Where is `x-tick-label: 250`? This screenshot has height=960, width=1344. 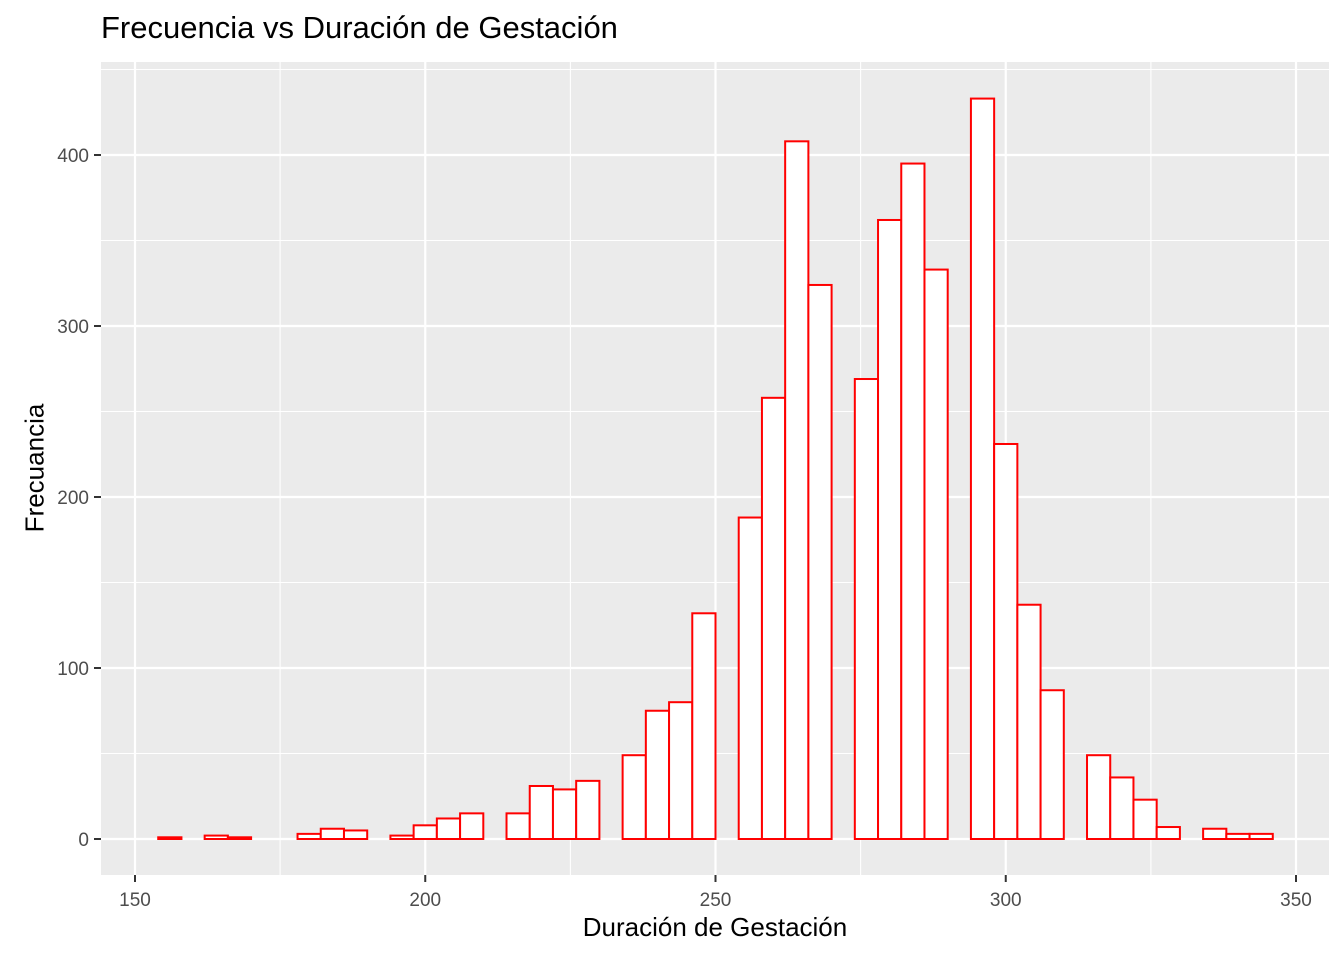
x-tick-label: 250 is located at coordinates (716, 900).